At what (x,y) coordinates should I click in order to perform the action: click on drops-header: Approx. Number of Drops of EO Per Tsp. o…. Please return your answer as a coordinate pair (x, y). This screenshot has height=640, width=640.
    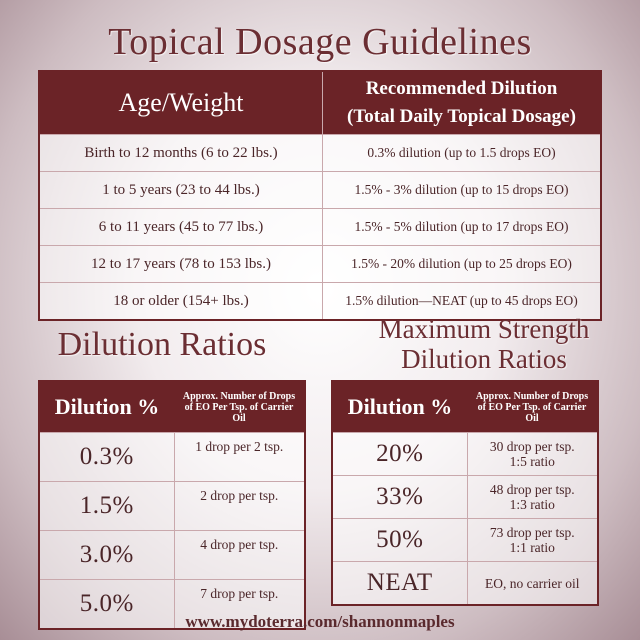
    Looking at the image, I should click on (239, 407).